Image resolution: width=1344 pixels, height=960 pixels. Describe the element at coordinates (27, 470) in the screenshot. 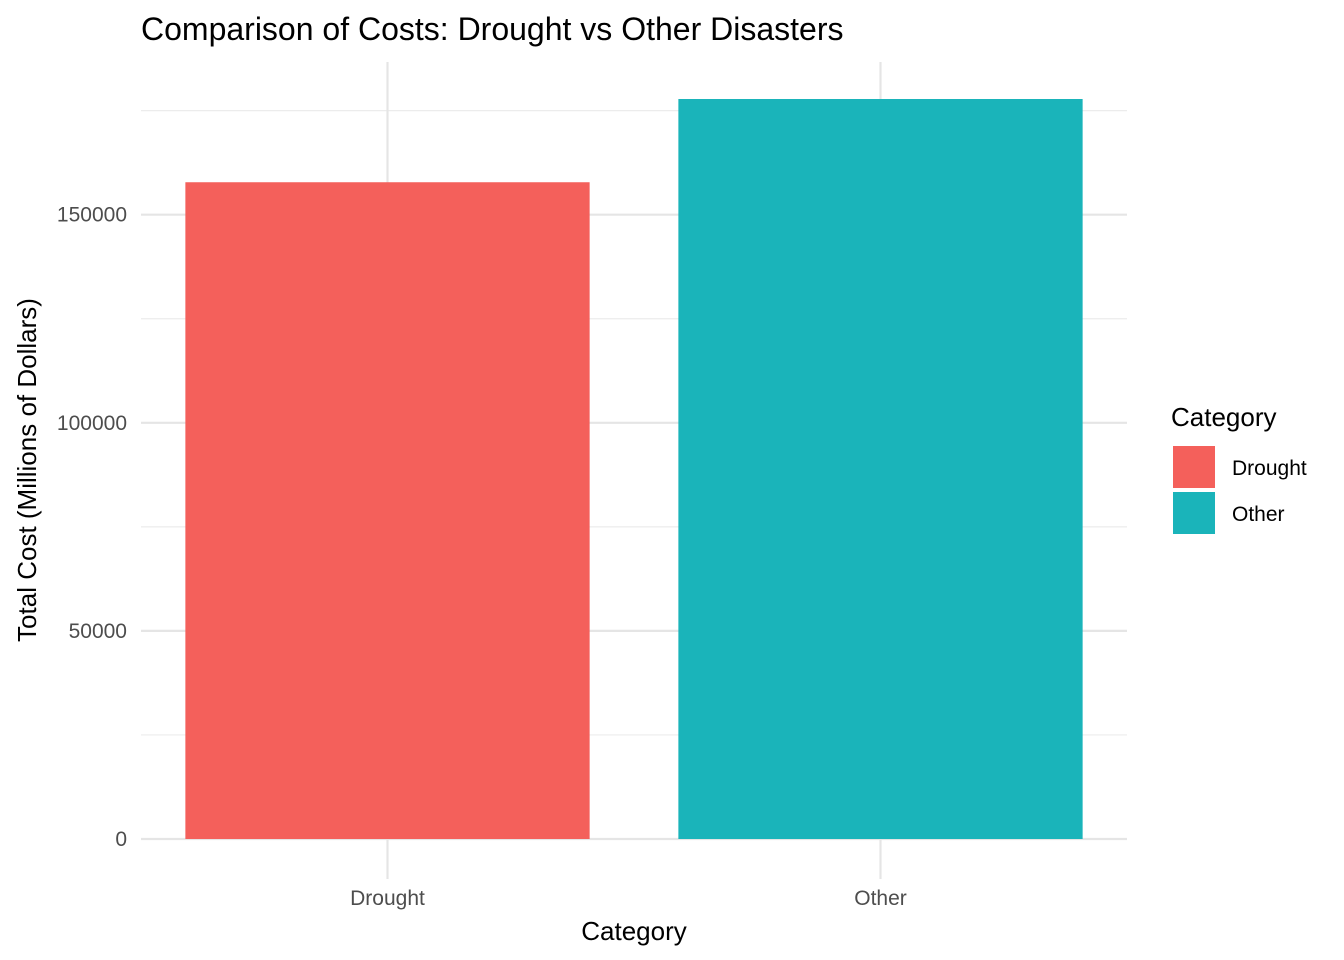

I see `y-axis-title: Total Cost (Millions of Dollars)` at that location.